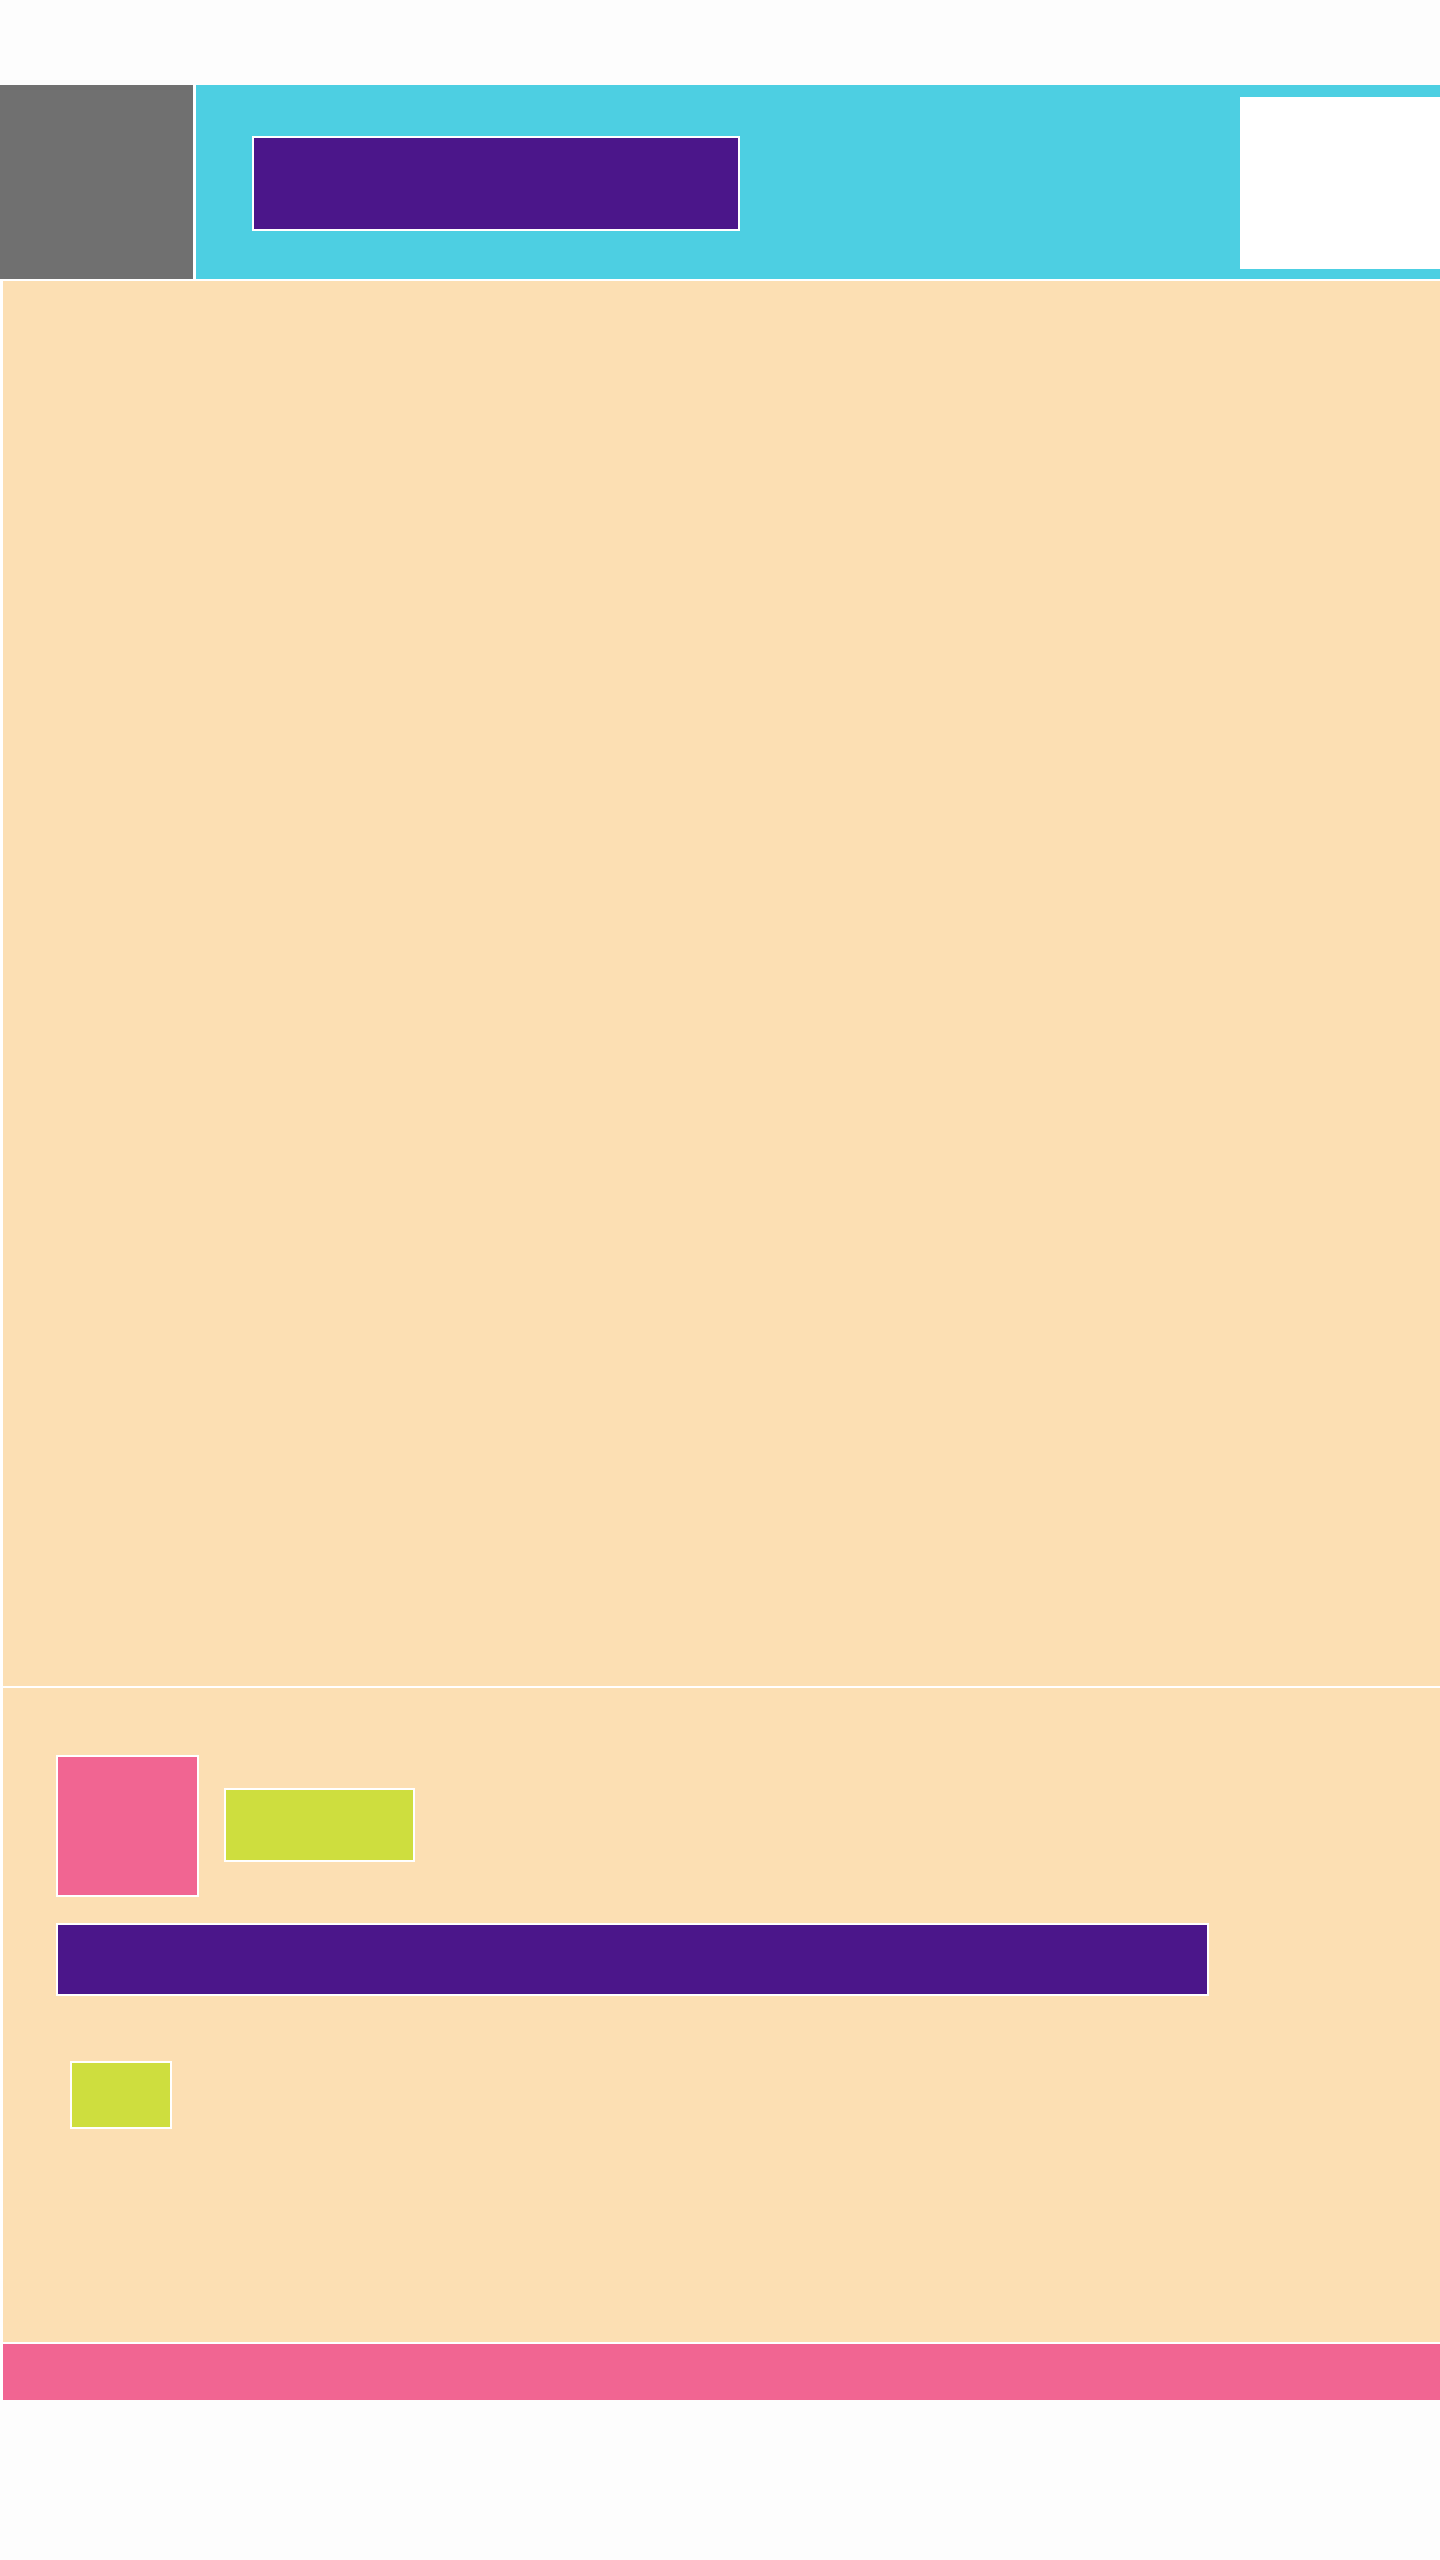 The image size is (1440, 2560). I want to click on header-divider, so click(720, 280).